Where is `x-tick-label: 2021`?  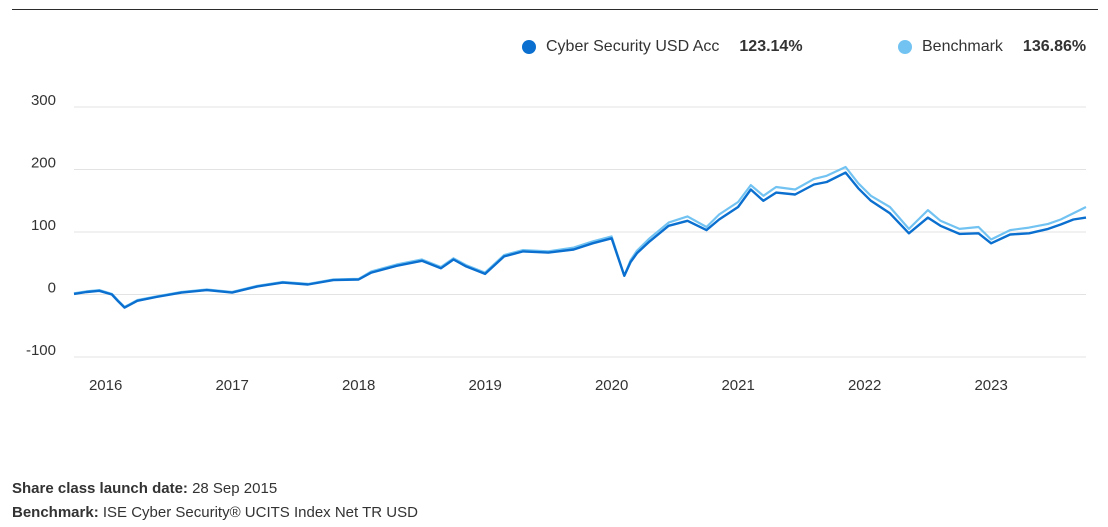 x-tick-label: 2021 is located at coordinates (737, 385).